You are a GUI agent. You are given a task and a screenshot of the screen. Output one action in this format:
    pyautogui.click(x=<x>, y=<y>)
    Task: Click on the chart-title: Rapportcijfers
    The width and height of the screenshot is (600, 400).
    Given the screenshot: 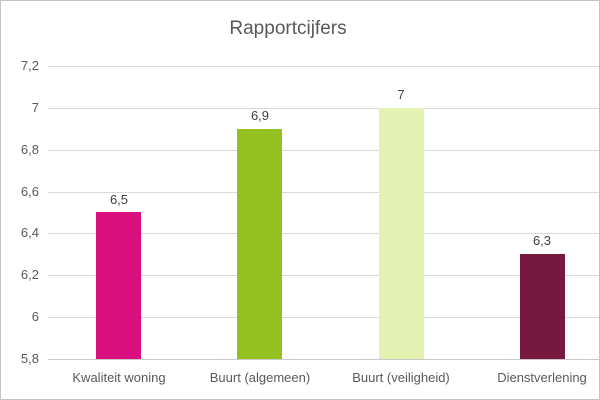 What is the action you would take?
    pyautogui.click(x=288, y=28)
    